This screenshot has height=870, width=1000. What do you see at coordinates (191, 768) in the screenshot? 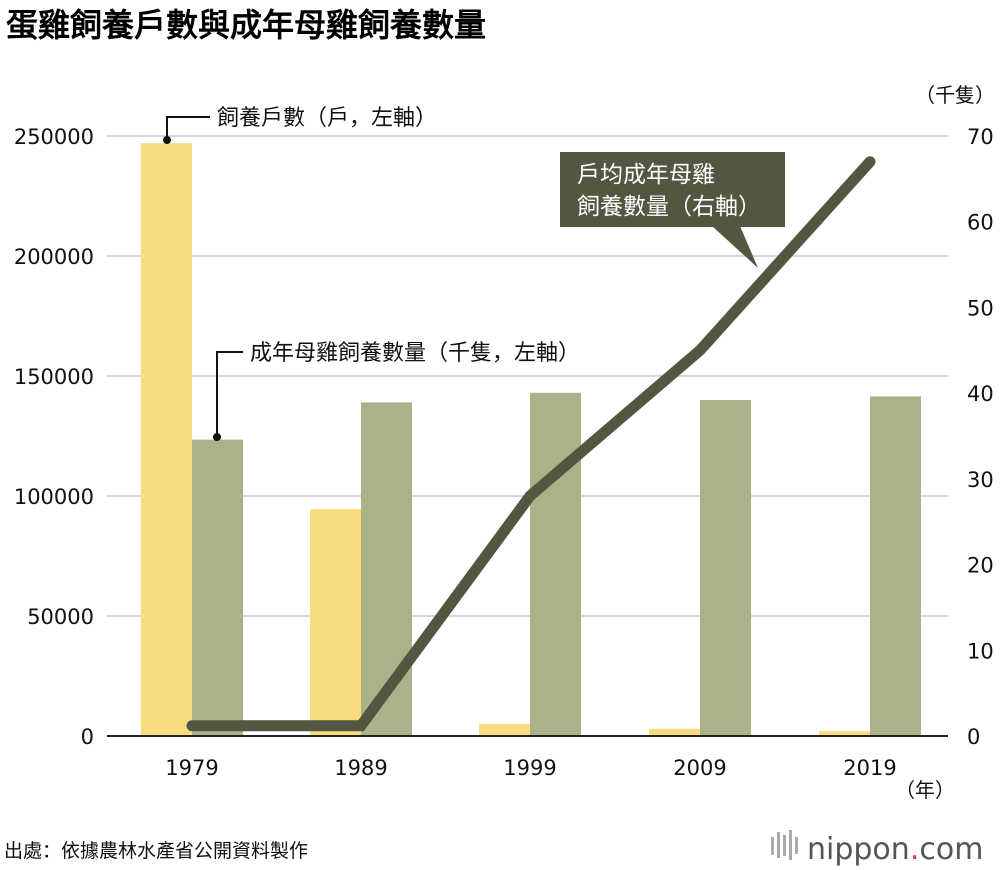
I see `x-tick-1979: 1979` at bounding box center [191, 768].